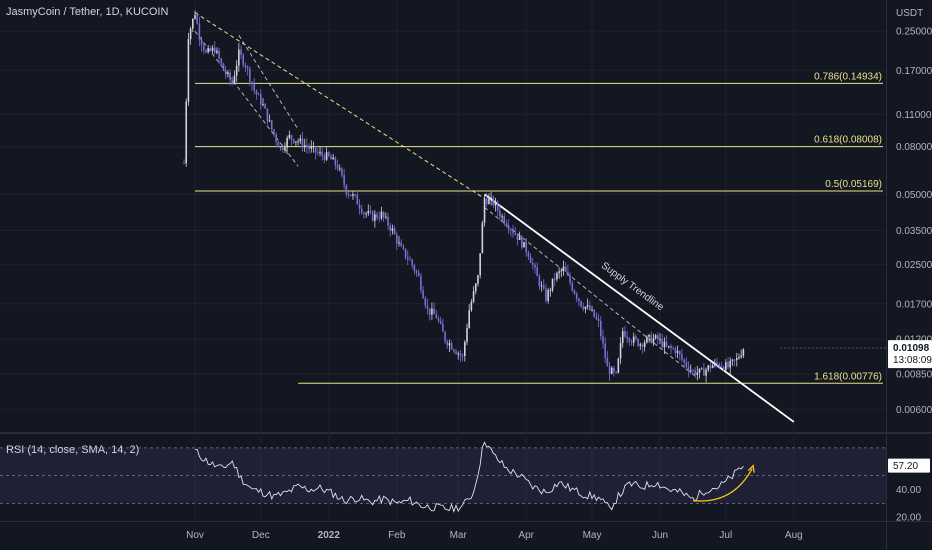  What do you see at coordinates (914, 304) in the screenshot?
I see `y-tick-label: 0.01700` at bounding box center [914, 304].